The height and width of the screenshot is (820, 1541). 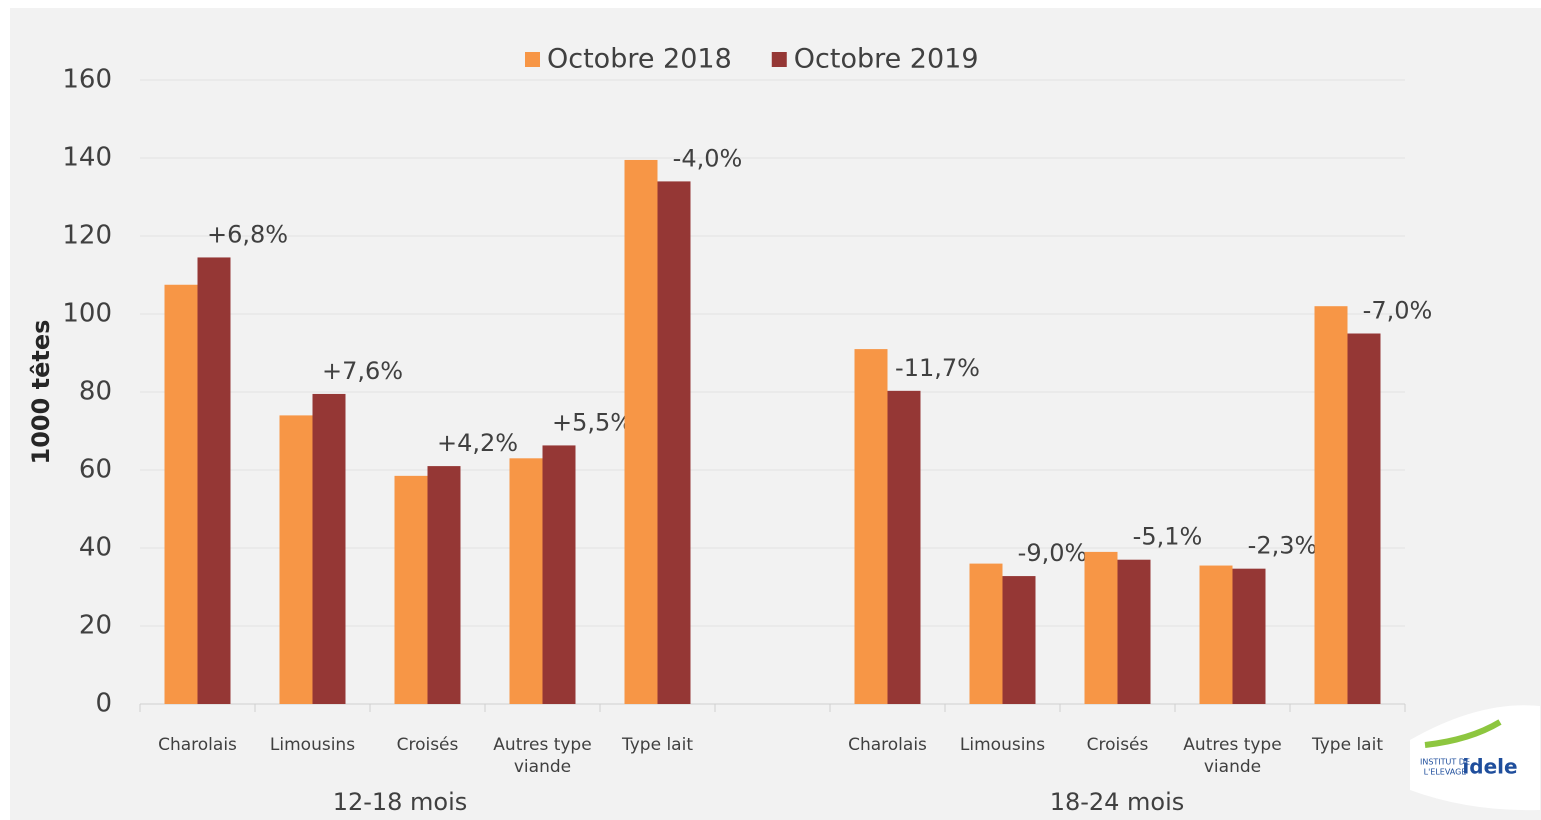 What do you see at coordinates (639, 59) in the screenshot?
I see `legend-label: Octobre 2018` at bounding box center [639, 59].